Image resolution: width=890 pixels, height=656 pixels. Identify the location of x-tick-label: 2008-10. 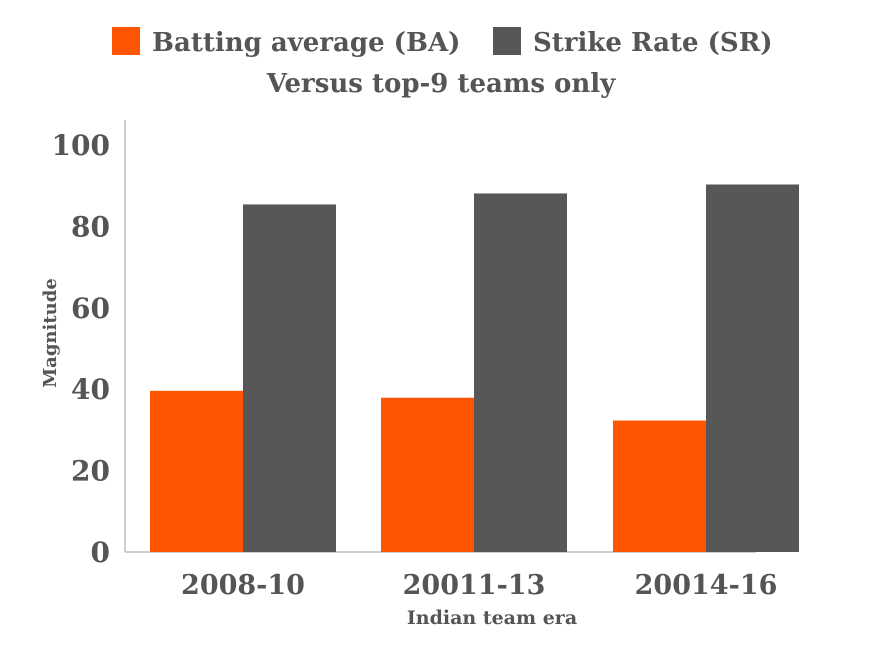
(243, 585).